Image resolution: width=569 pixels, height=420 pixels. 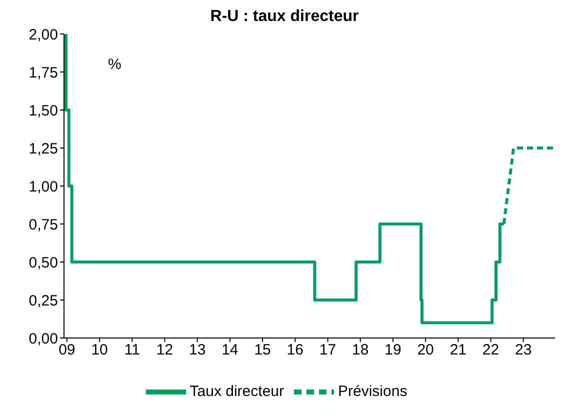 I want to click on y-tick-label: 0,75, so click(x=43, y=225).